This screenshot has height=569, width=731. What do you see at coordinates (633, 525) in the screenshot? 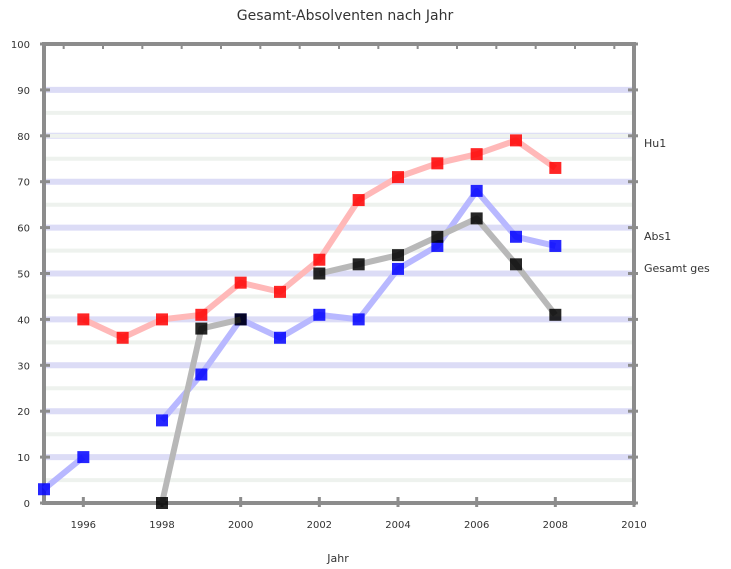
I see `x-tick-label: 2010` at bounding box center [633, 525].